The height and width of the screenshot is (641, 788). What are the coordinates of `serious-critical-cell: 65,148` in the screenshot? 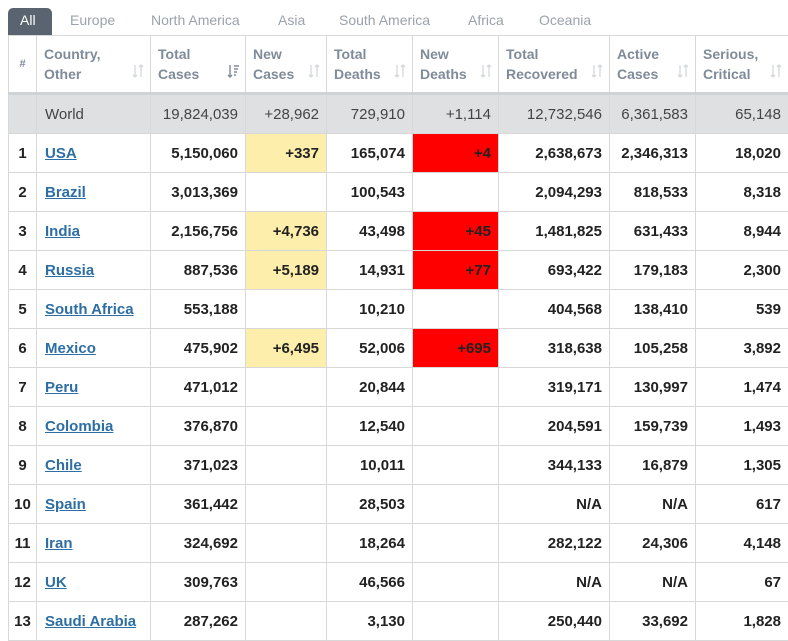 It's located at (741, 113).